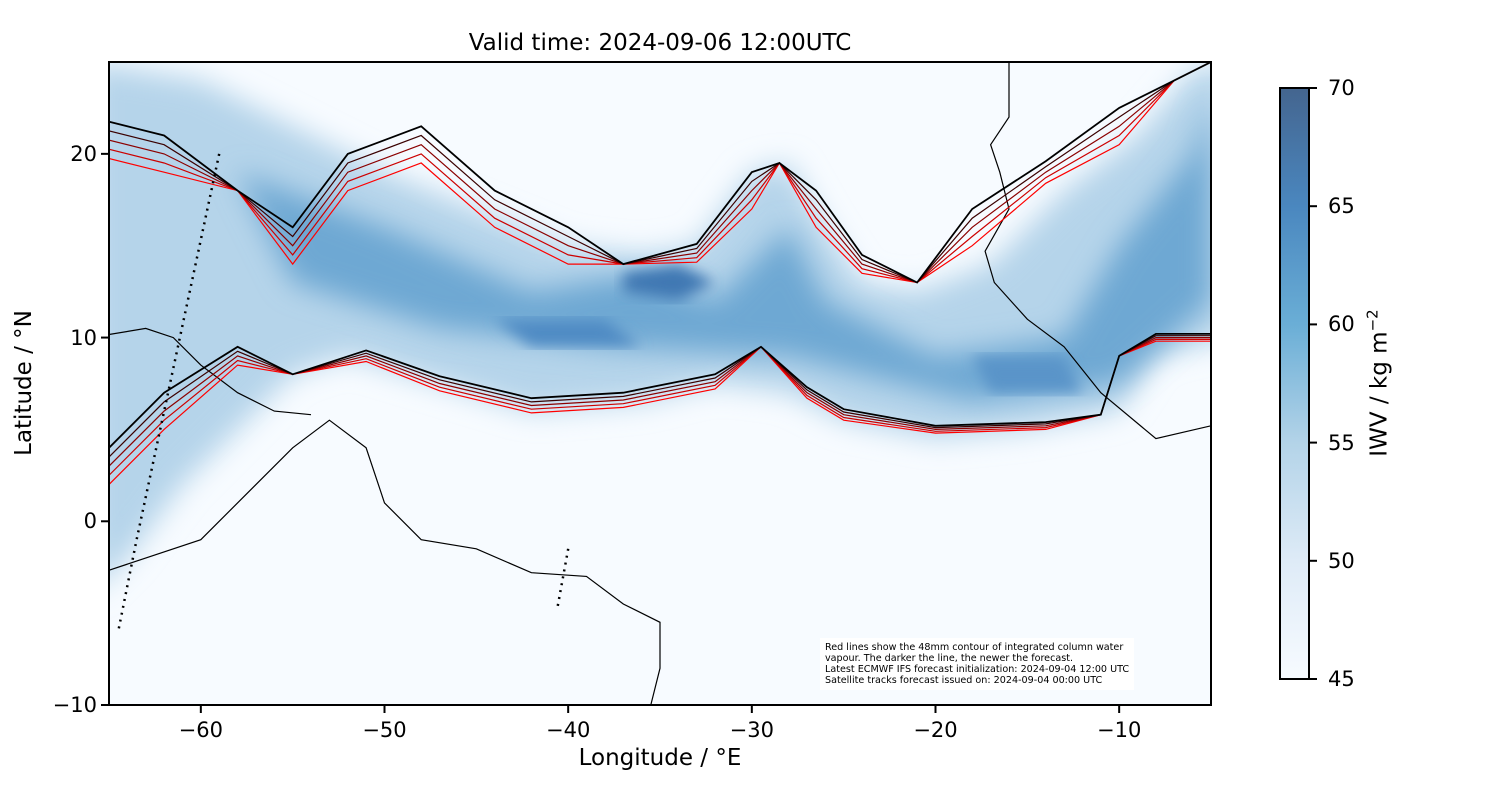  Describe the element at coordinates (1372, 320) in the screenshot. I see `colorbar-label-exponent: −2` at that location.